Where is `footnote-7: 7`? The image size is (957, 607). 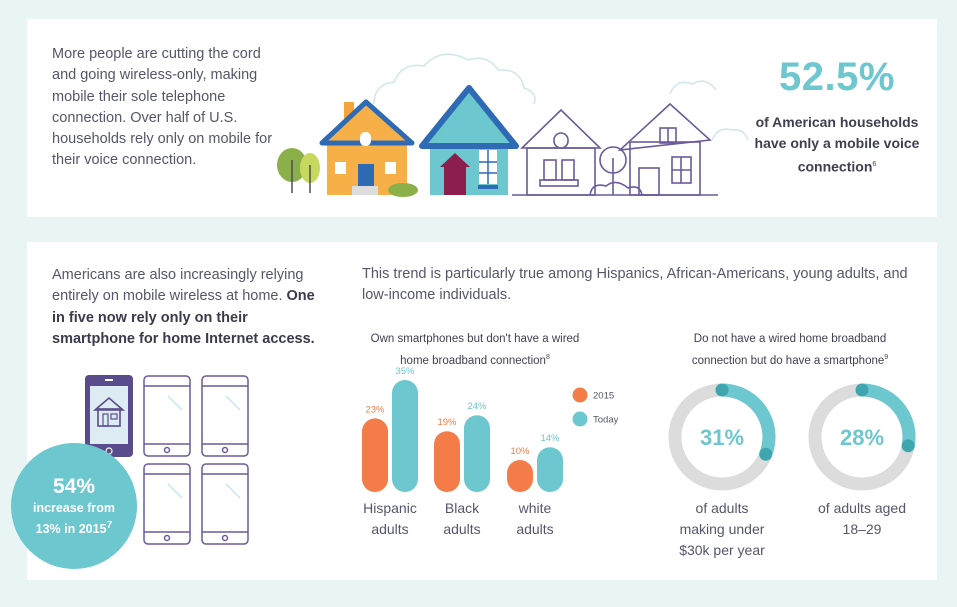
footnote-7: 7 is located at coordinates (109, 525).